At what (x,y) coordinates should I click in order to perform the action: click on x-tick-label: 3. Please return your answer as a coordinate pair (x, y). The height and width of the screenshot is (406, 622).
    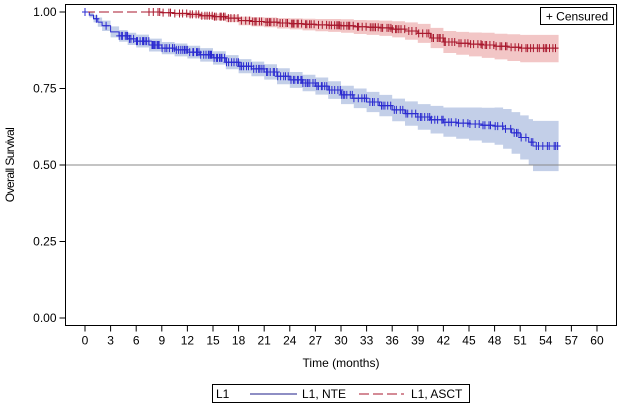
    Looking at the image, I should click on (110, 341).